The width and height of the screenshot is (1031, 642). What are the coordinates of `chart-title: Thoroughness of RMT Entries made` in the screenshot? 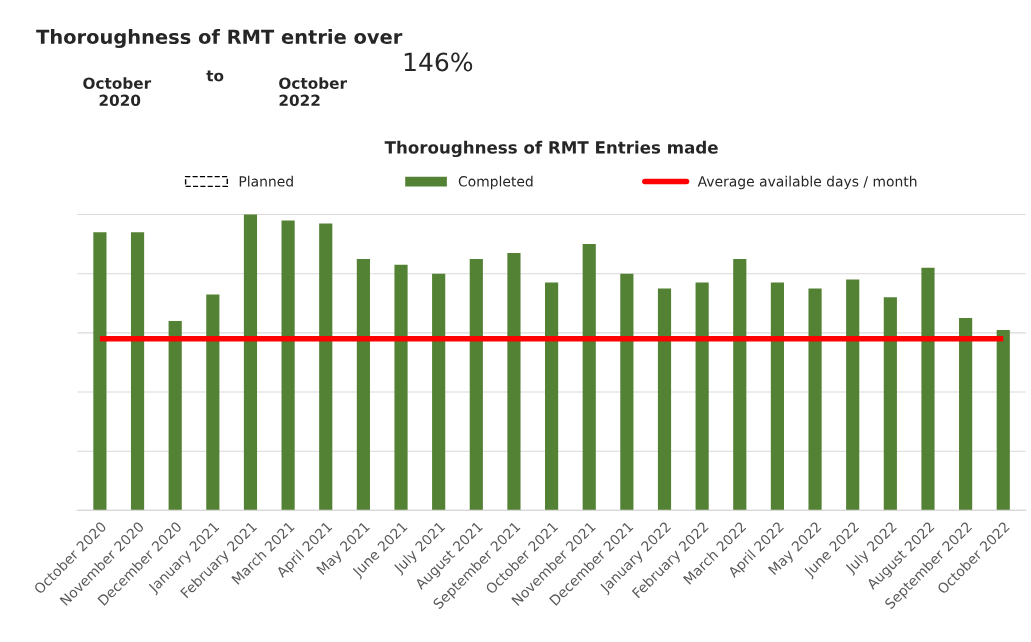 It's located at (551, 149).